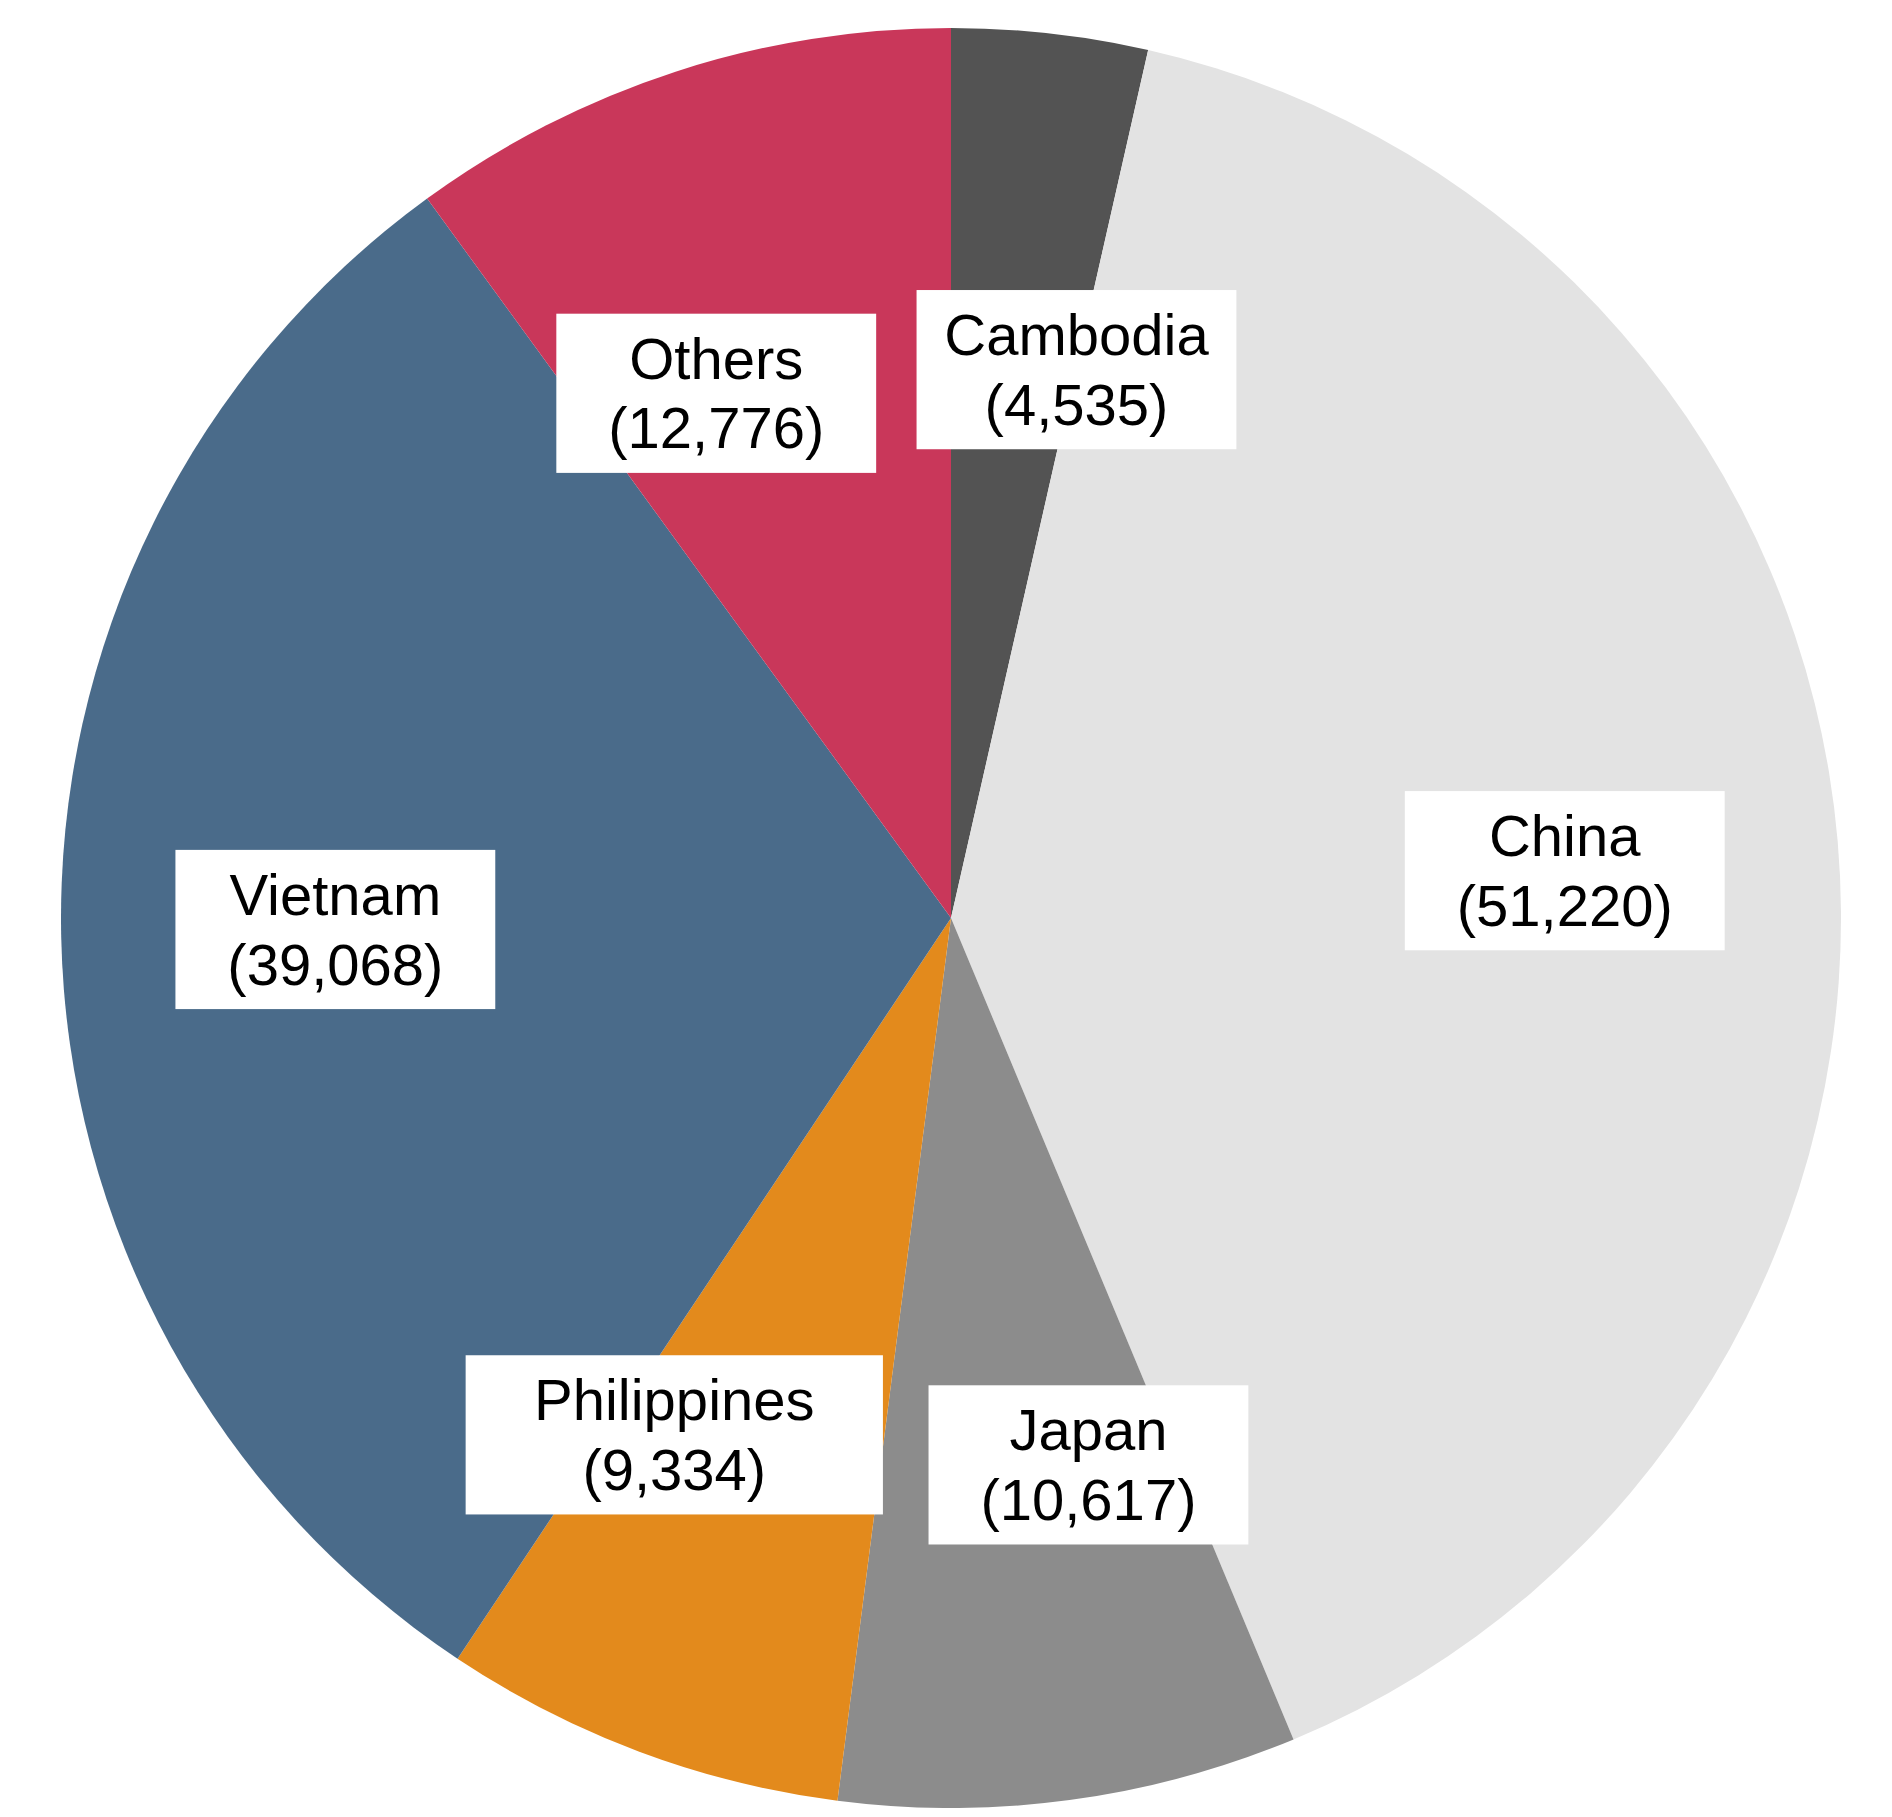 The image size is (1892, 1817). I want to click on slice-label: Vietnam, so click(335, 894).